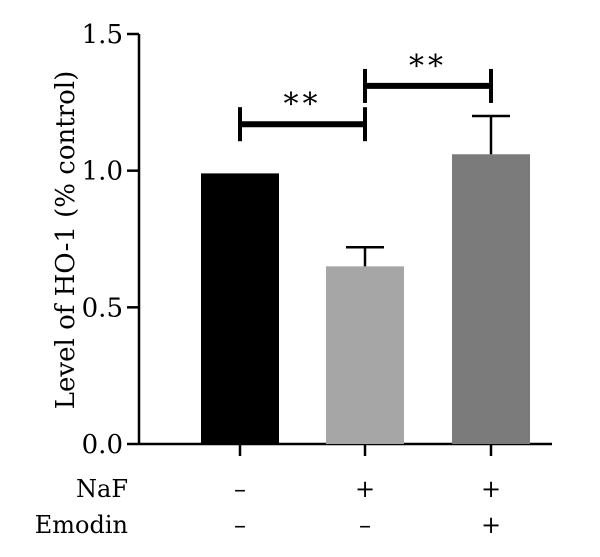 This screenshot has width=600, height=557. I want to click on treatment-row-label: Emodin, so click(81, 525).